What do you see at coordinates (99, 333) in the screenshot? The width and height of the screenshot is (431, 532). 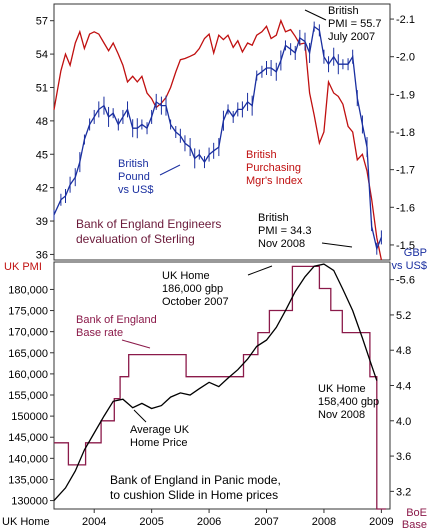 I see `annotation-base-rate-line2: Base rate` at bounding box center [99, 333].